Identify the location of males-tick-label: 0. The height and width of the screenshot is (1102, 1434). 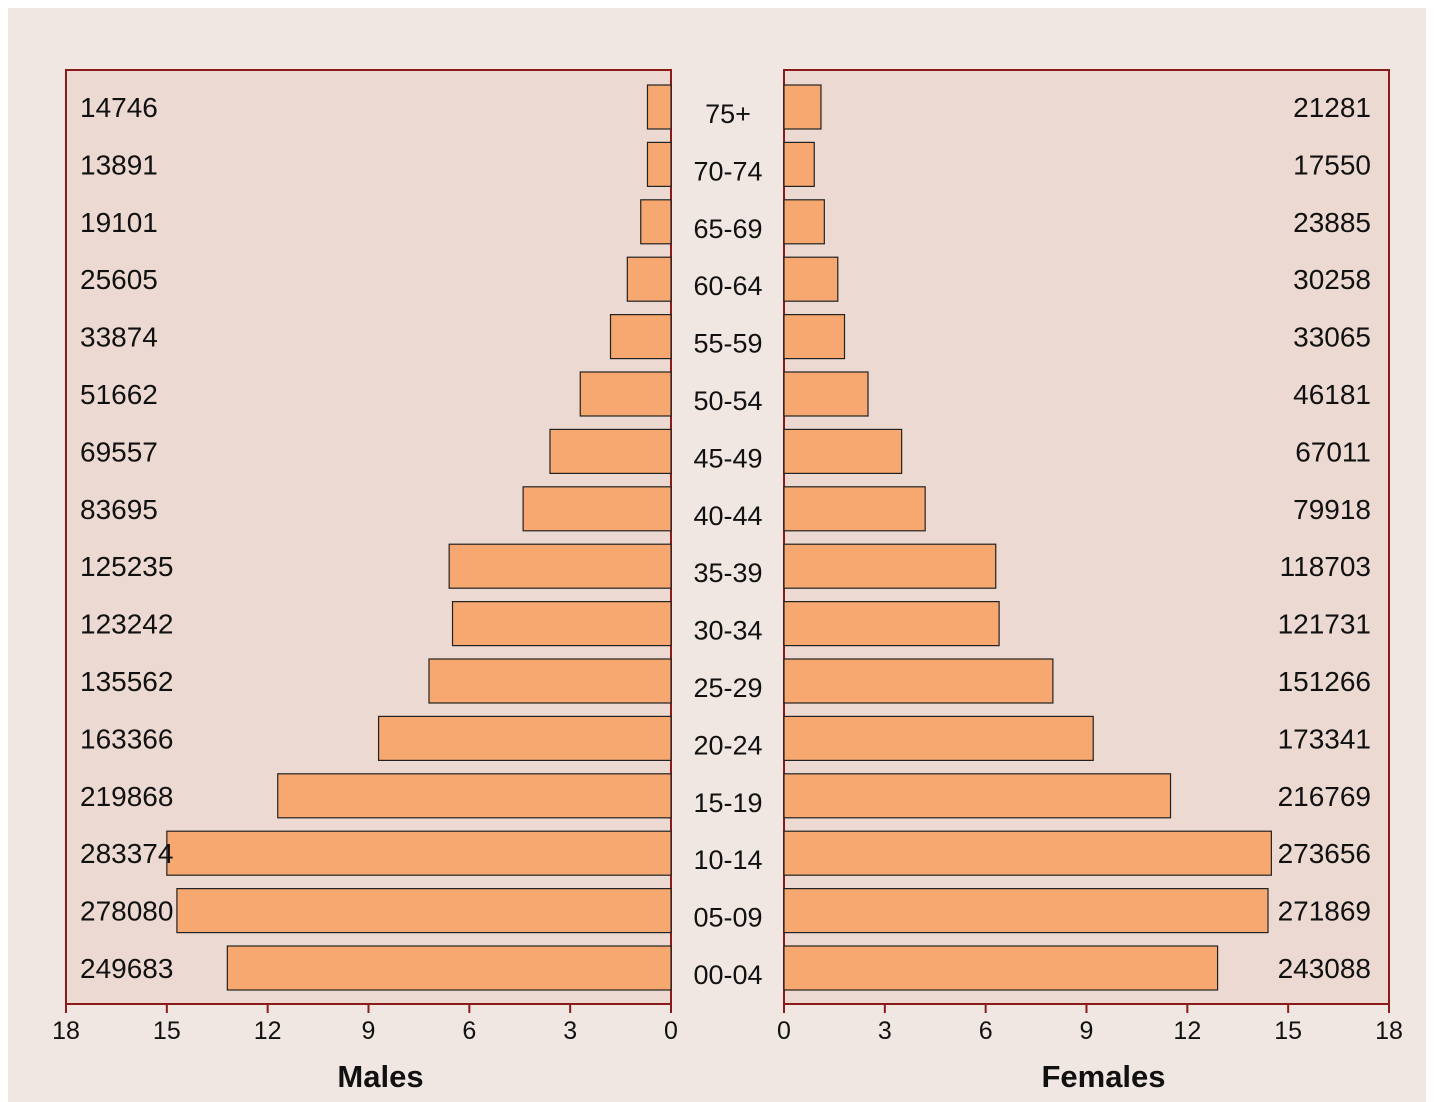
(671, 1031).